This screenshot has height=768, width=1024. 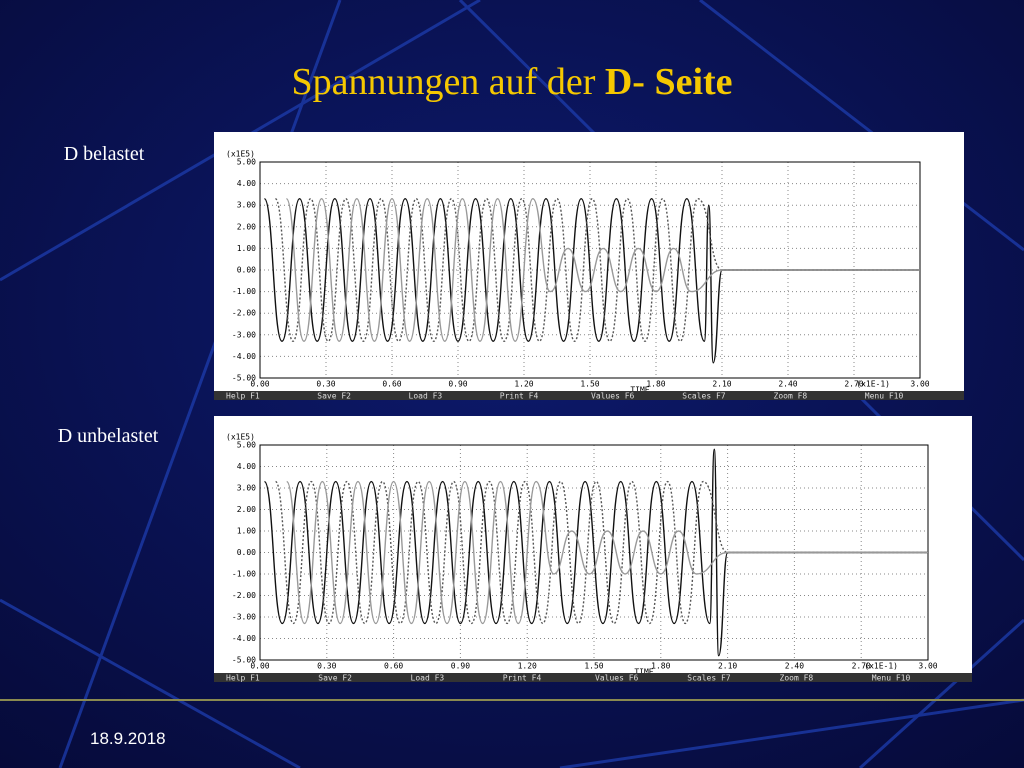 What do you see at coordinates (108, 436) in the screenshot?
I see `chart-title: D unbelastet` at bounding box center [108, 436].